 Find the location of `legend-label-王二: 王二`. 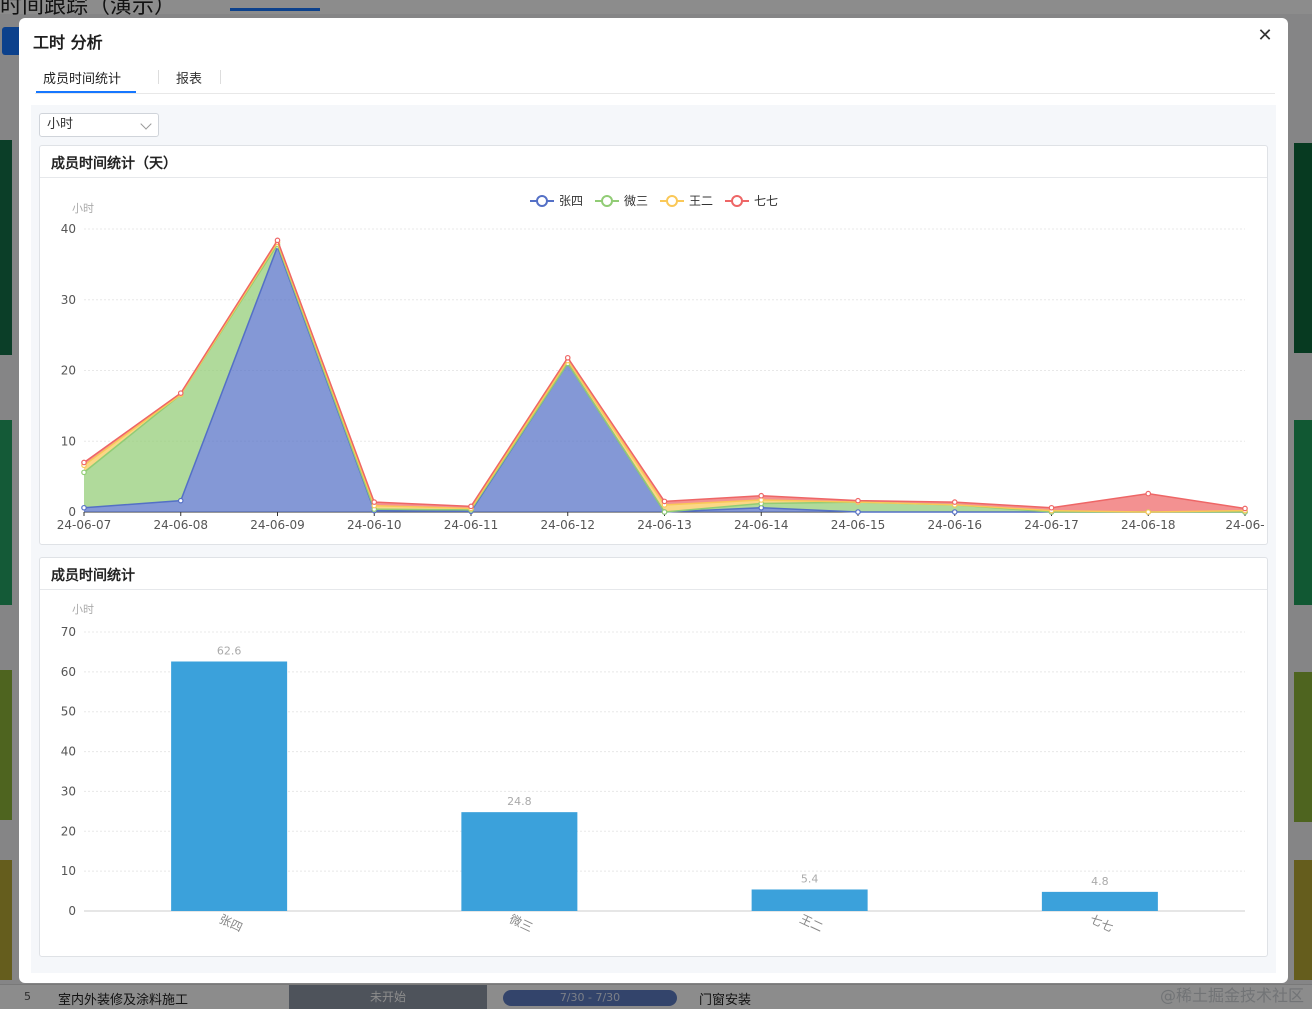

legend-label-王二: 王二 is located at coordinates (701, 201).